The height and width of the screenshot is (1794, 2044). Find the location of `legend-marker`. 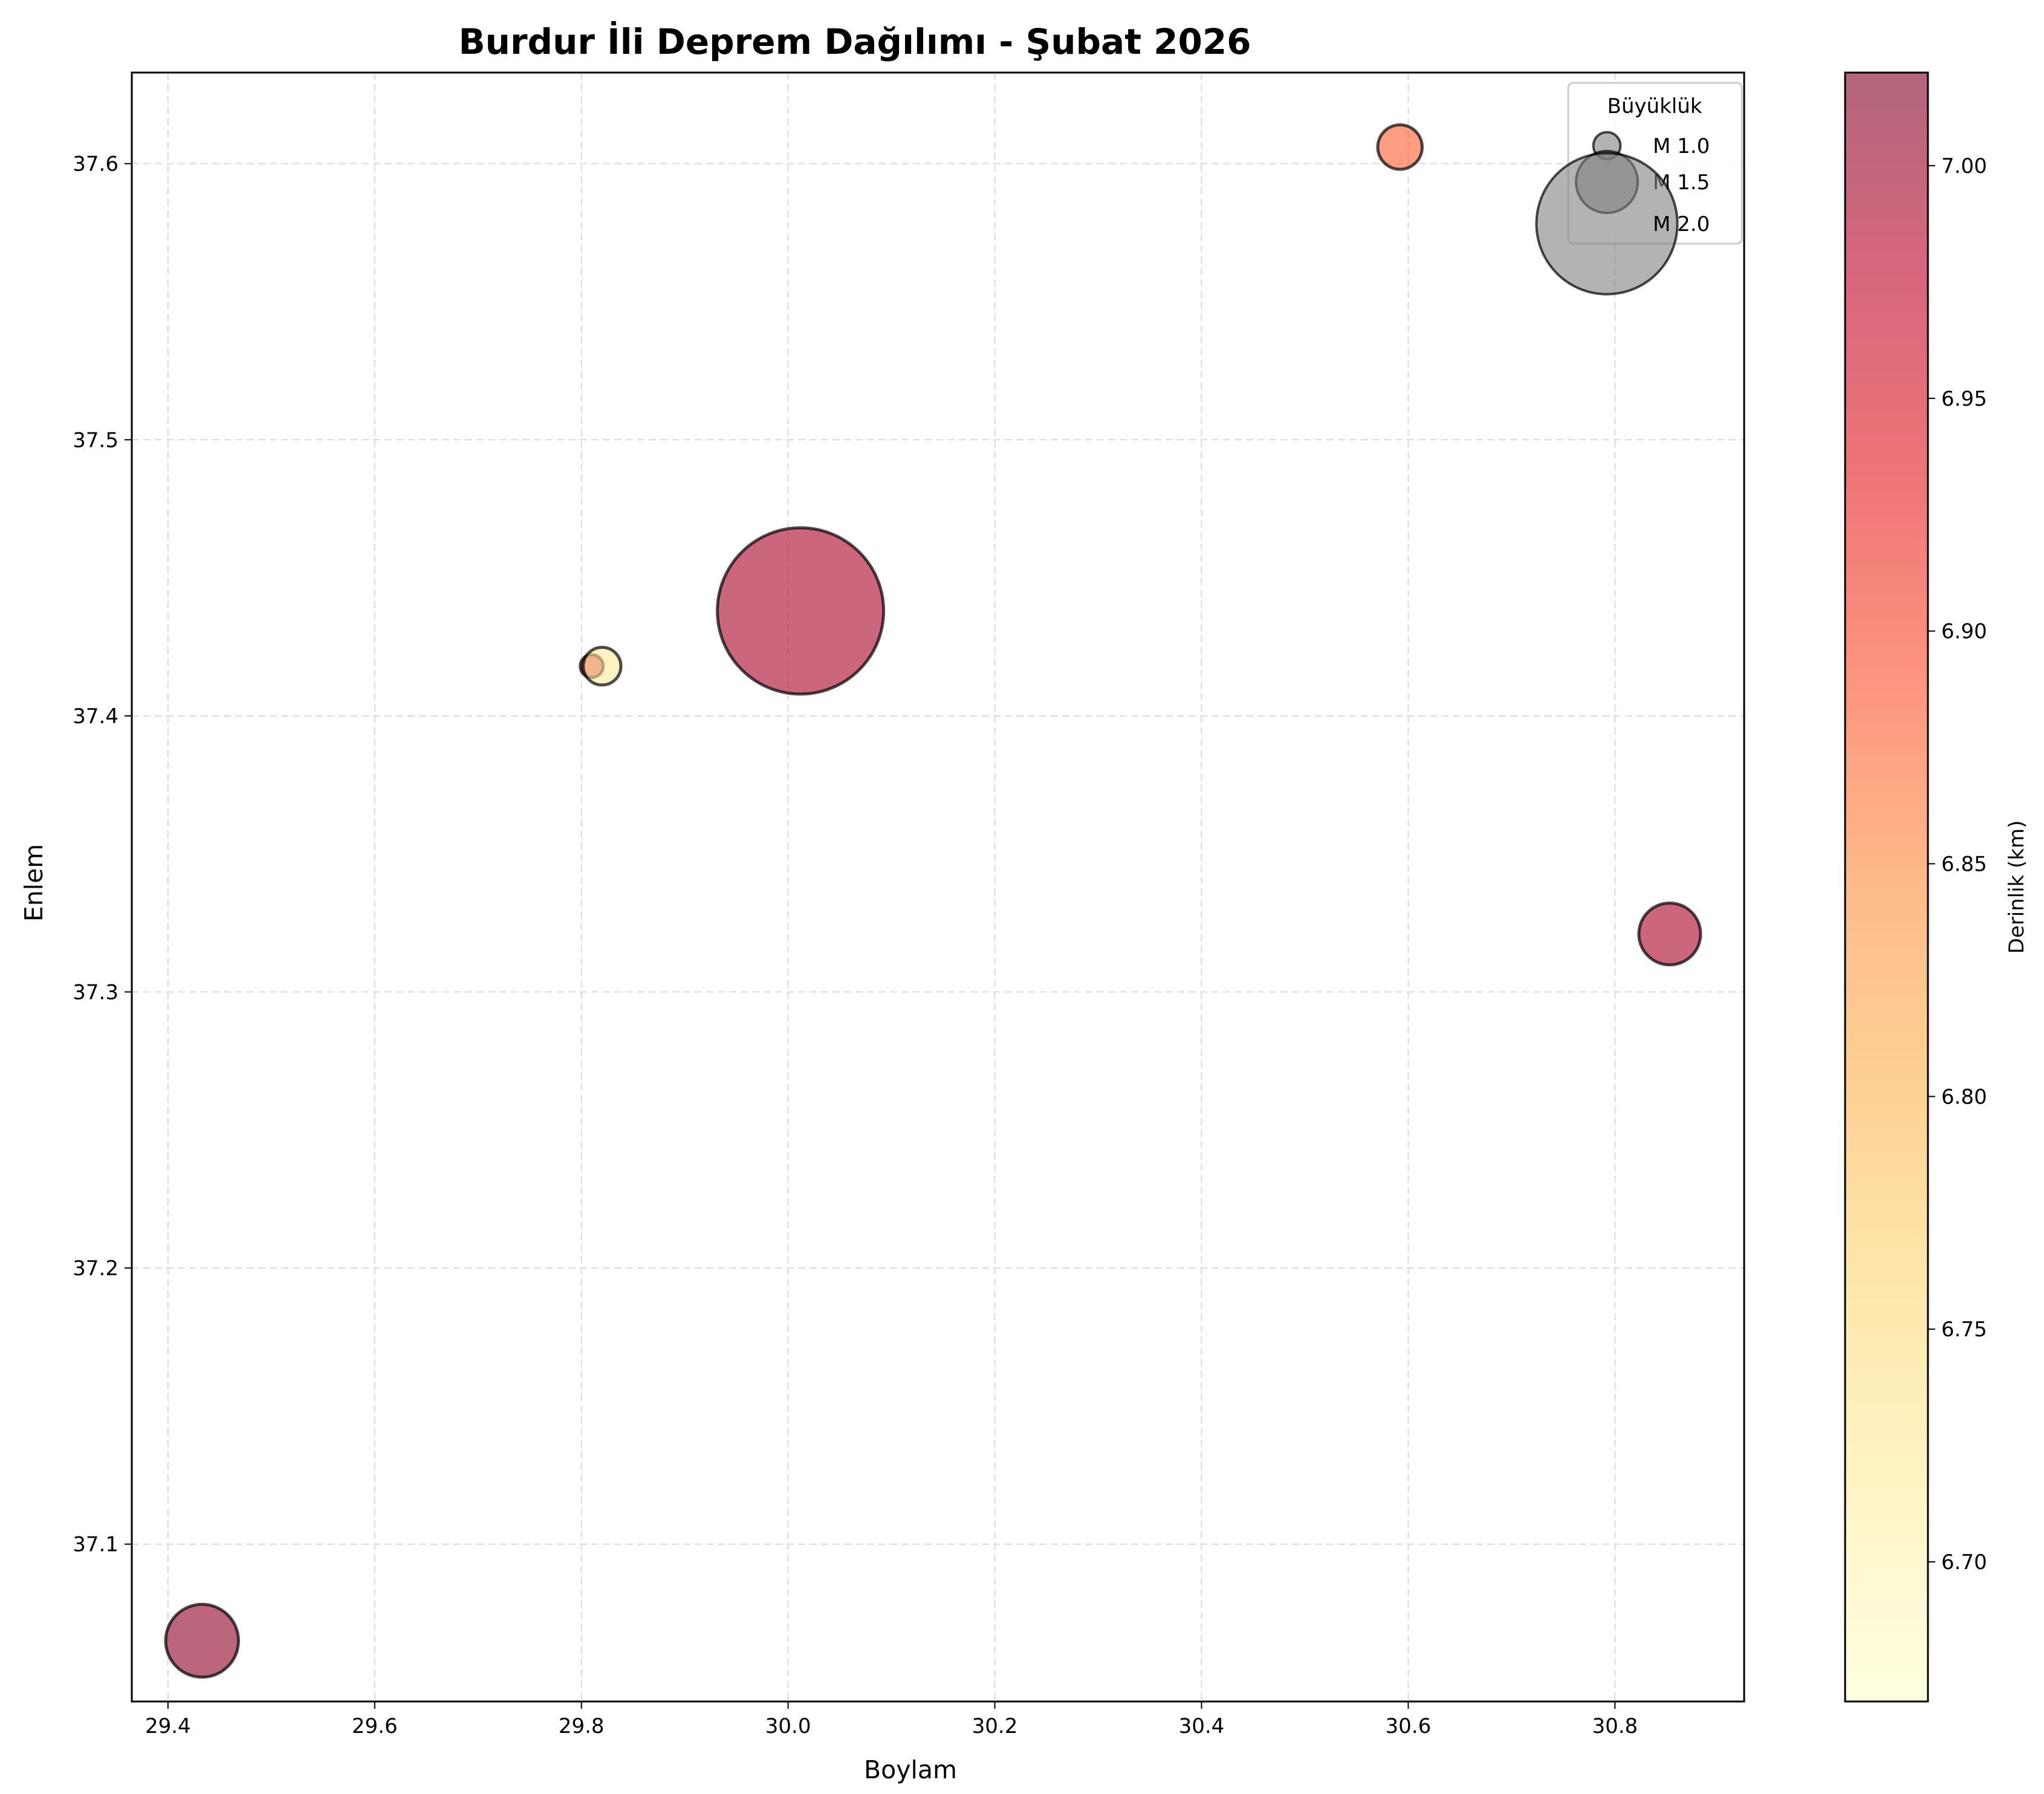

legend-marker is located at coordinates (1607, 224).